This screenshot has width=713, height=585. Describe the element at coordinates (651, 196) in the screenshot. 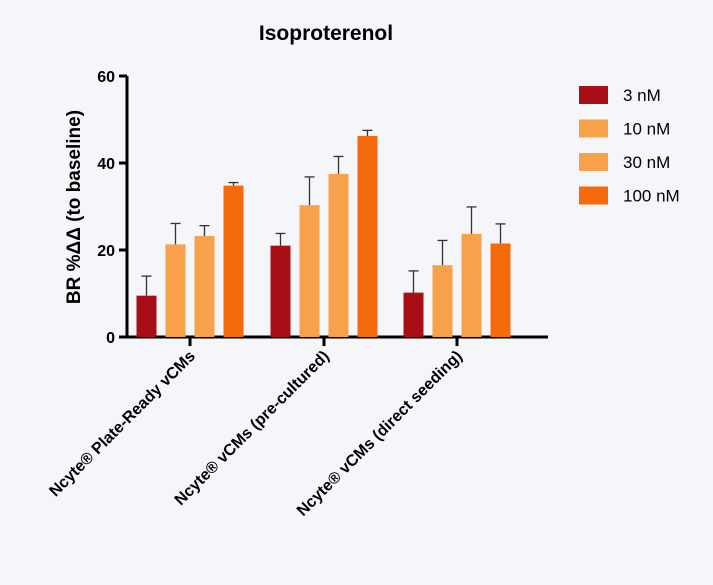

I see `legend-label: 100 nM` at that location.